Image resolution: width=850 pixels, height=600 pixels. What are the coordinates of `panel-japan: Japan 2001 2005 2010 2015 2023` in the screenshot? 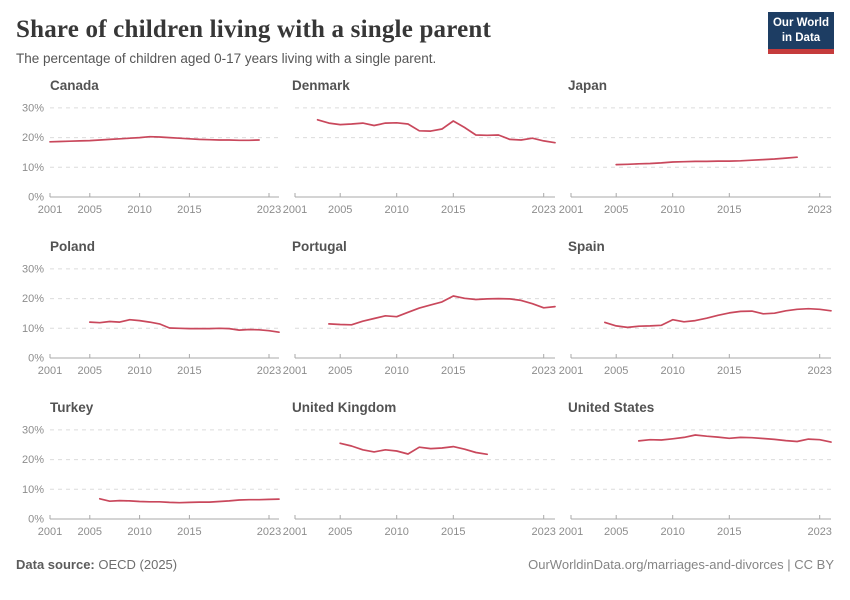 It's located at (696, 151).